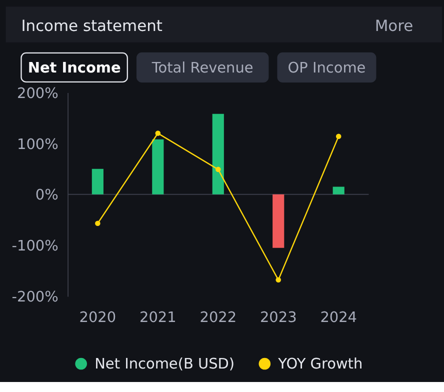 This screenshot has width=444, height=392. Describe the element at coordinates (97, 318) in the screenshot. I see `x-tick-label: 2020` at that location.